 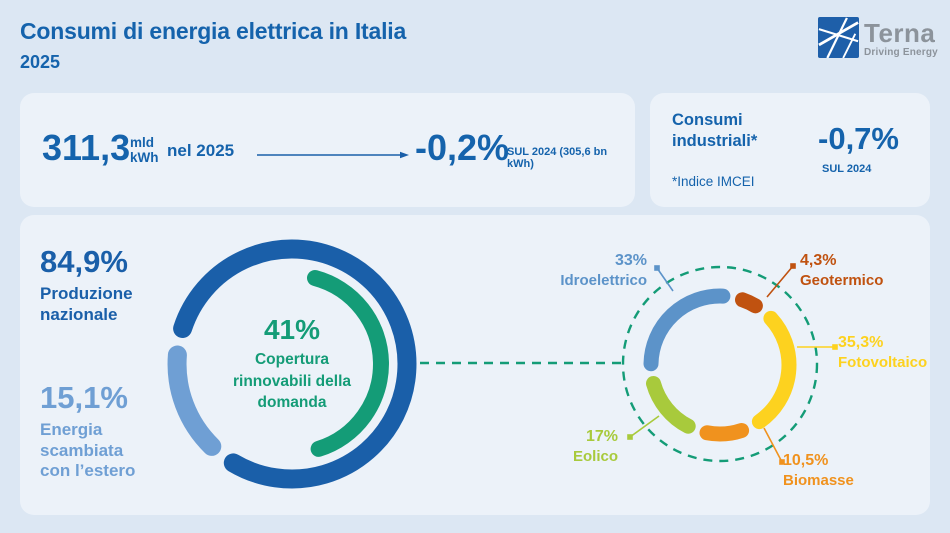 I want to click on mix-label-geotermico: 4,3% Geotermico, so click(x=841, y=271).